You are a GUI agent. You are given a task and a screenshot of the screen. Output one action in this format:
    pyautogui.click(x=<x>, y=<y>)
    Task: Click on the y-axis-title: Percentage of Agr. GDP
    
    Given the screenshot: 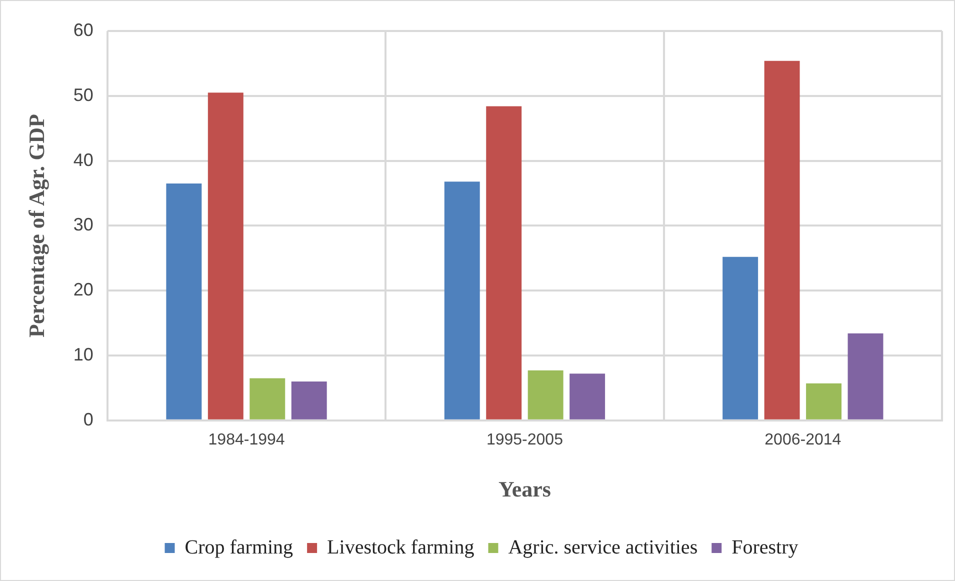 What is the action you would take?
    pyautogui.click(x=36, y=226)
    